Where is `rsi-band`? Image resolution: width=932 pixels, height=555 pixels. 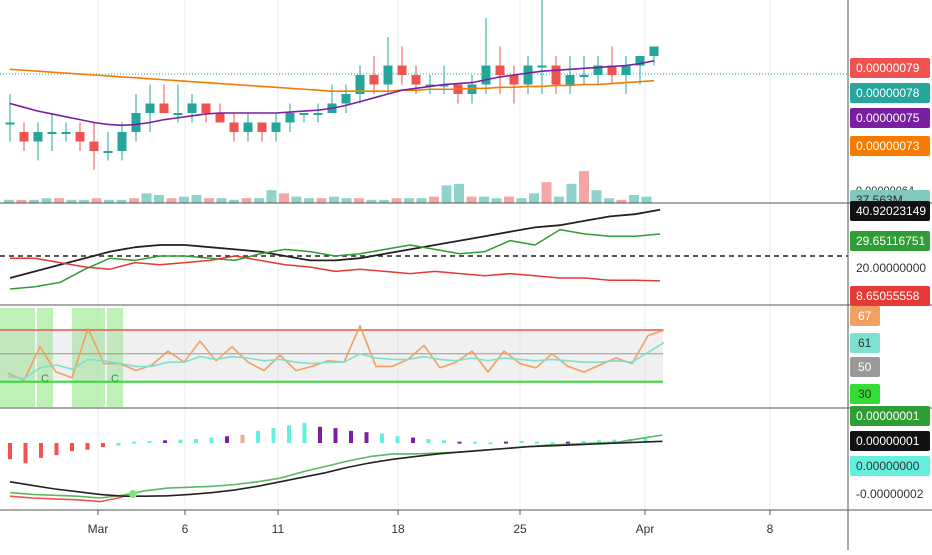 rsi-band is located at coordinates (331, 356).